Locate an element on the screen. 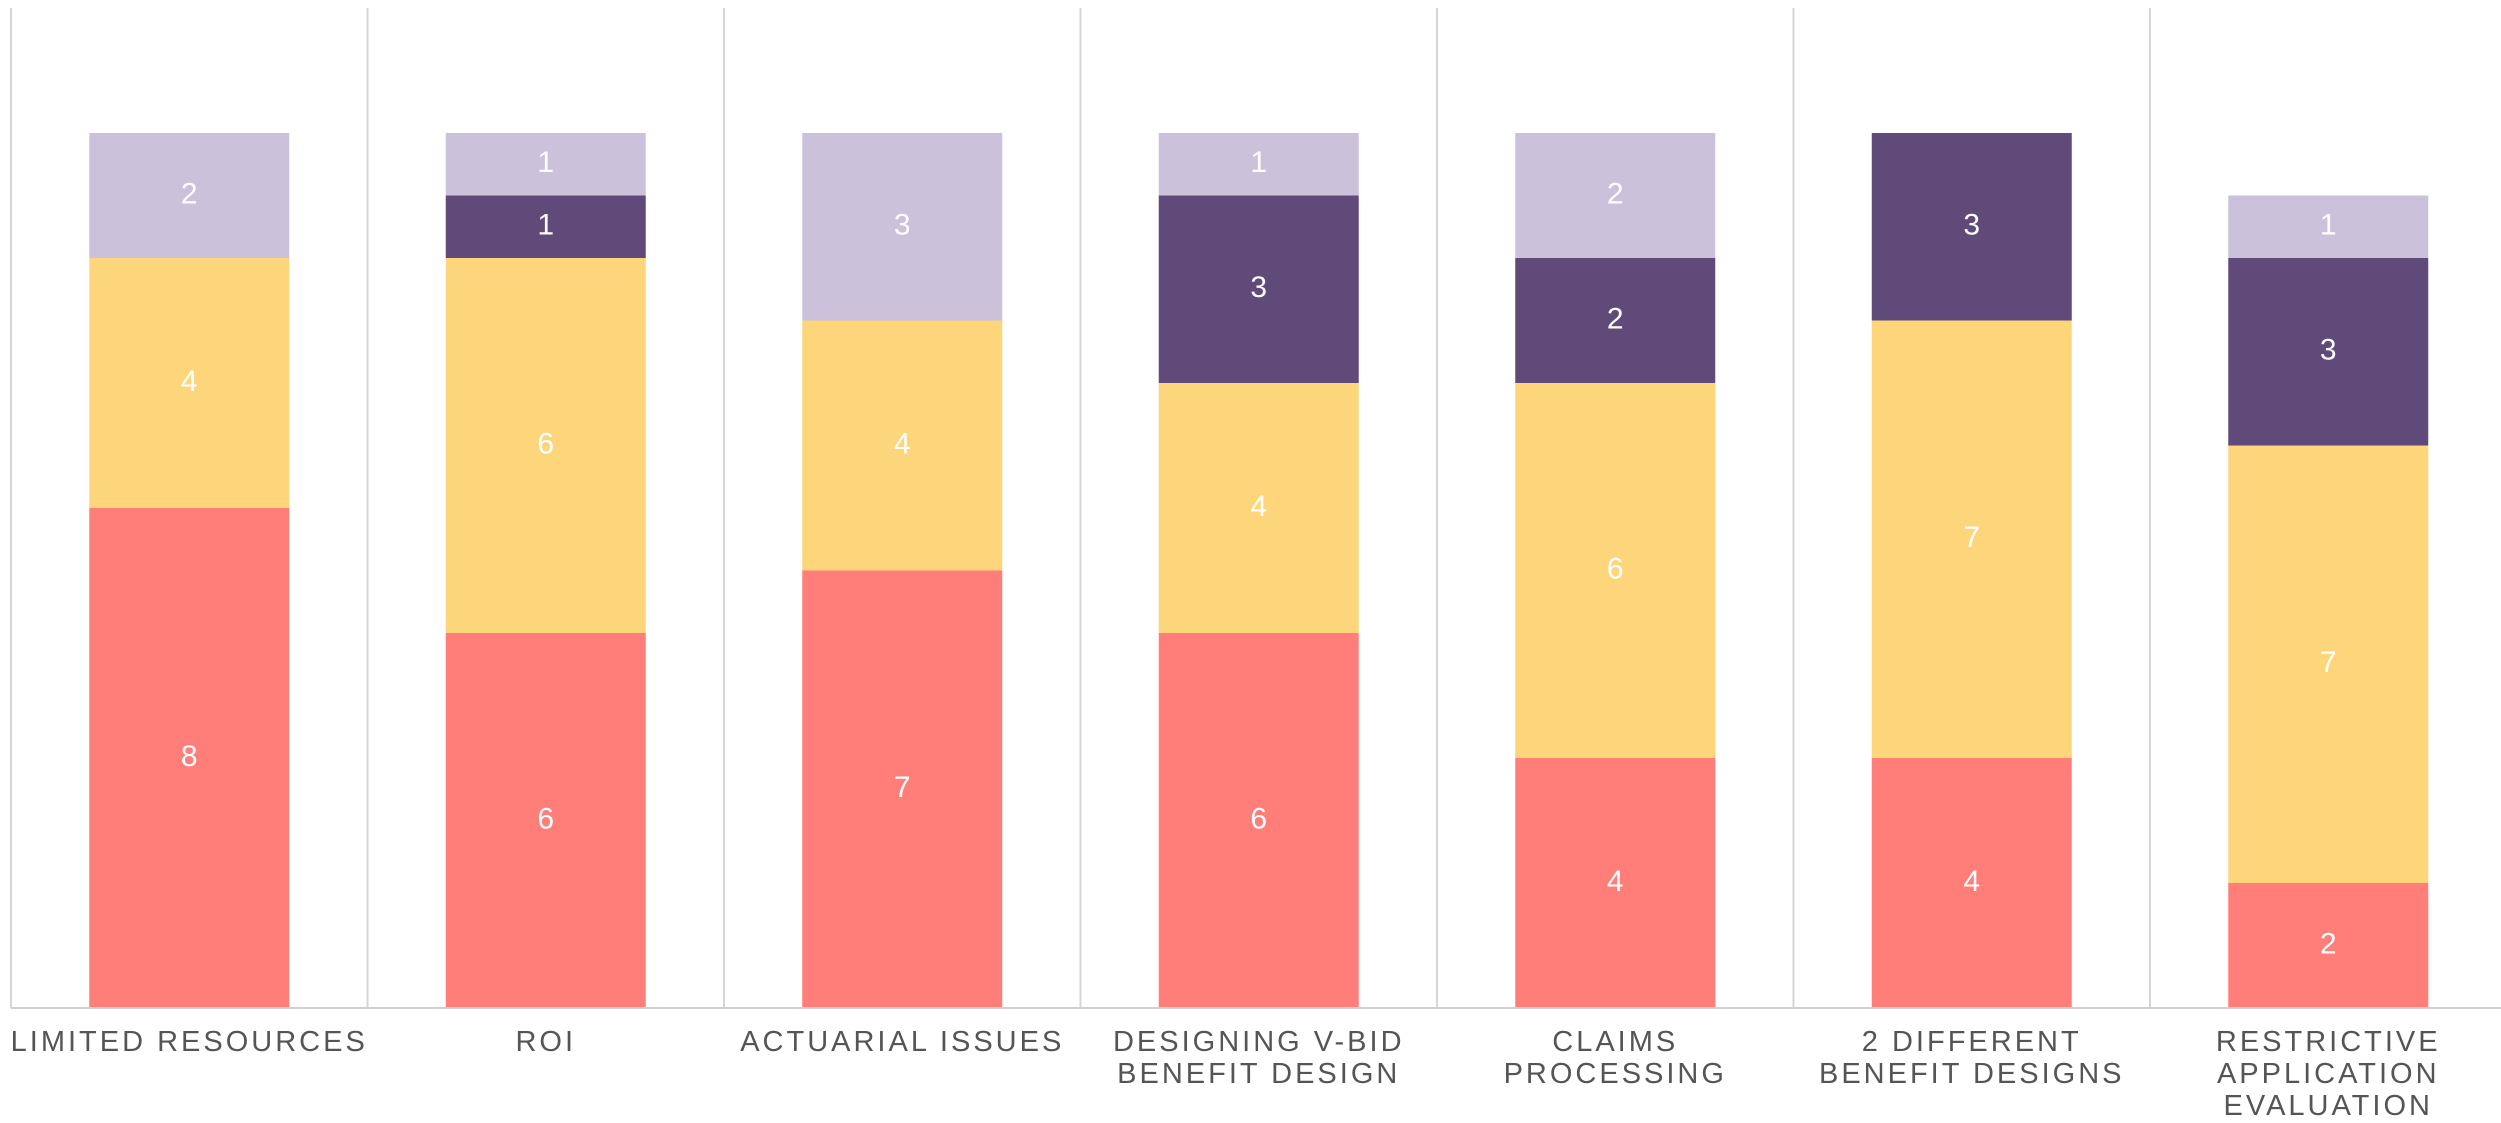 The image size is (2501, 1123). x-tick-label: RESTRICTIVE APPLICATION EVALUATION is located at coordinates (2328, 1074).